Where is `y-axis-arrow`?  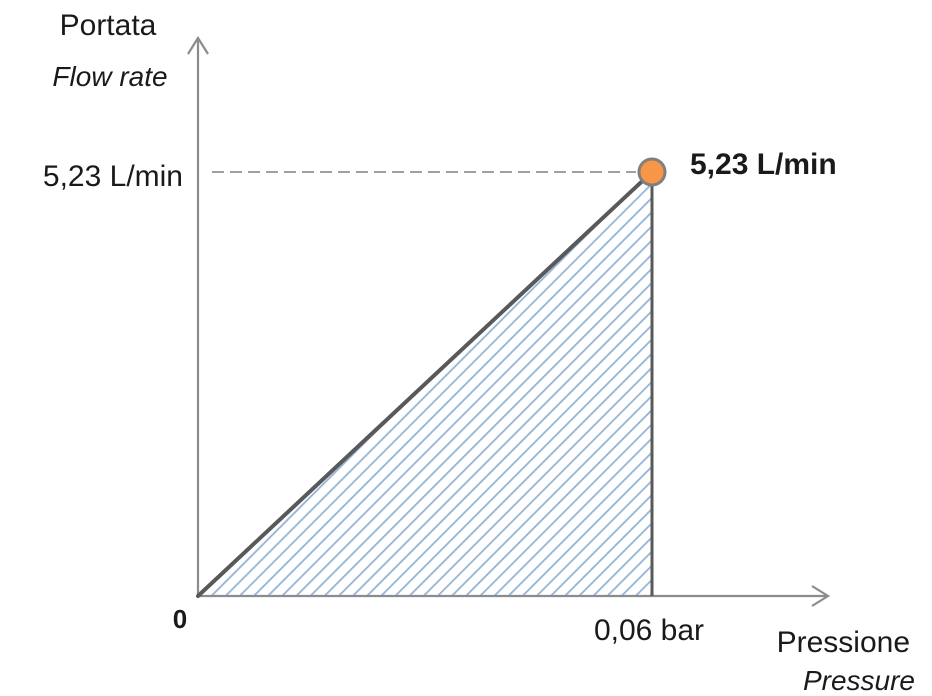
y-axis-arrow is located at coordinates (198, 45).